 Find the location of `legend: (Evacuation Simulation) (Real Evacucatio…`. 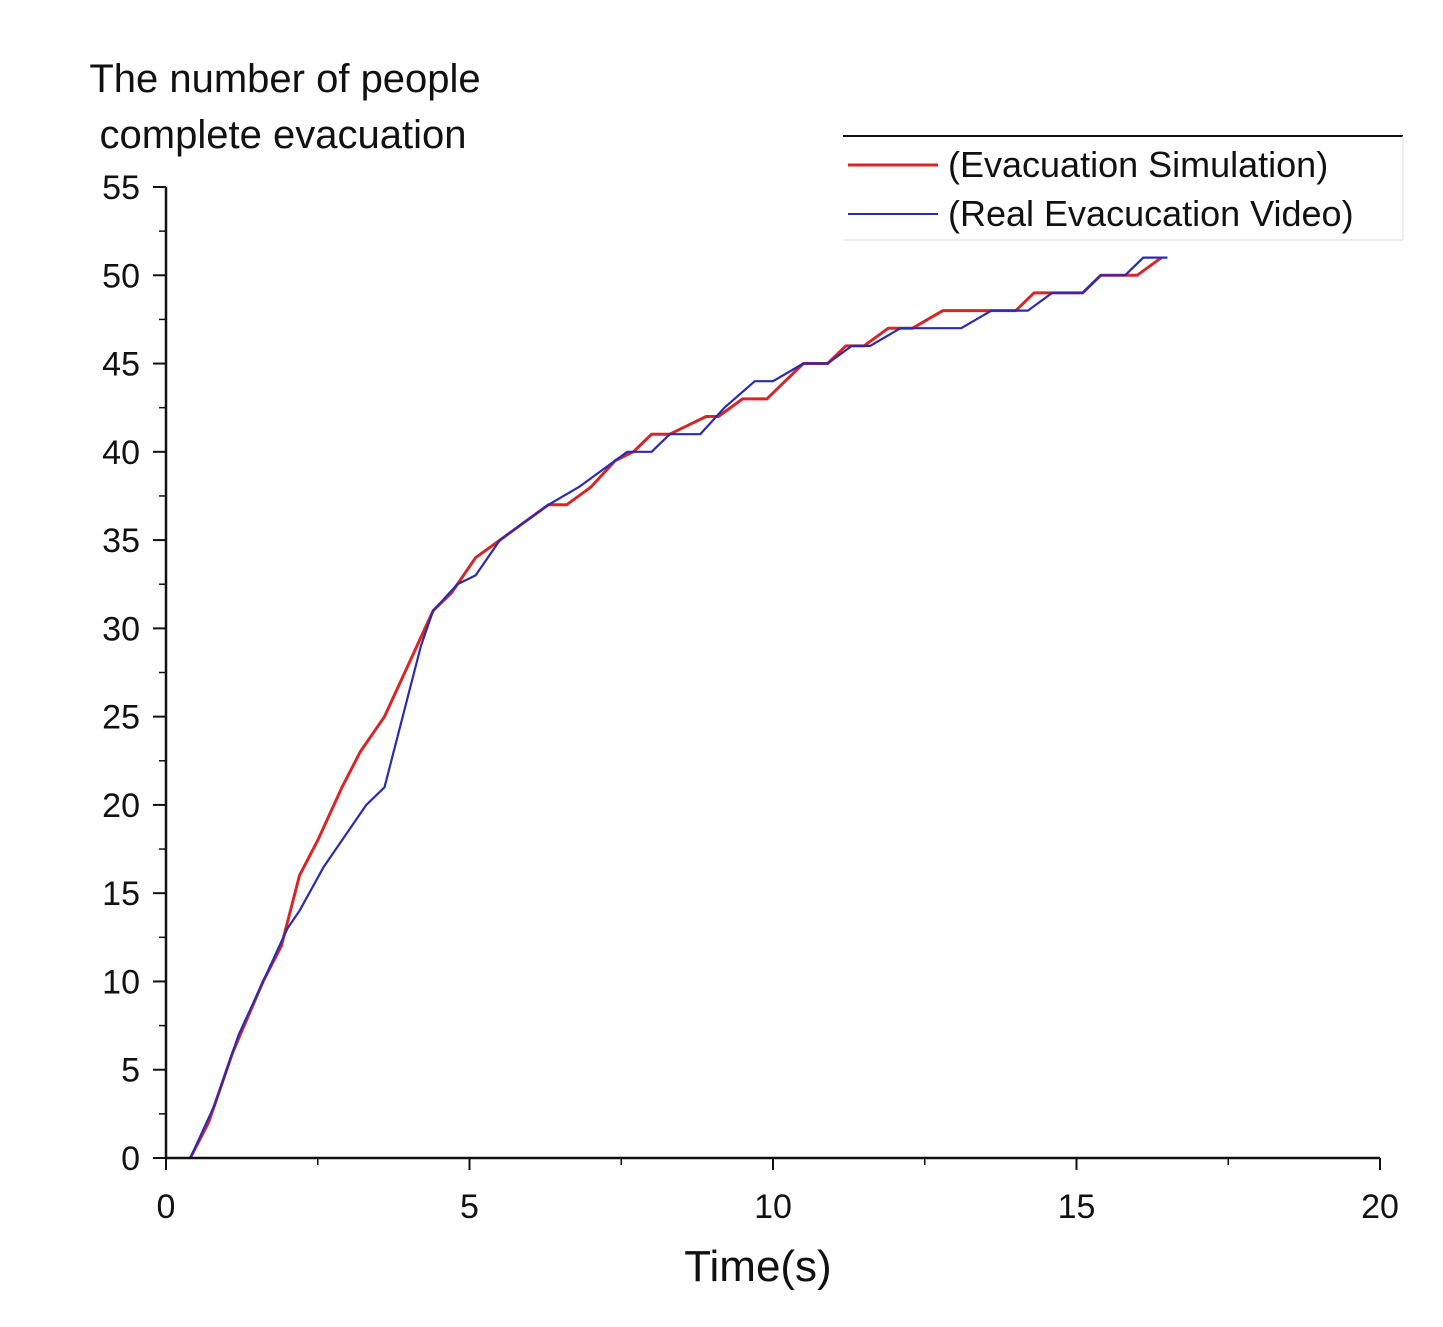

legend: (Evacuation Simulation) (Real Evacucatio… is located at coordinates (1123, 188).